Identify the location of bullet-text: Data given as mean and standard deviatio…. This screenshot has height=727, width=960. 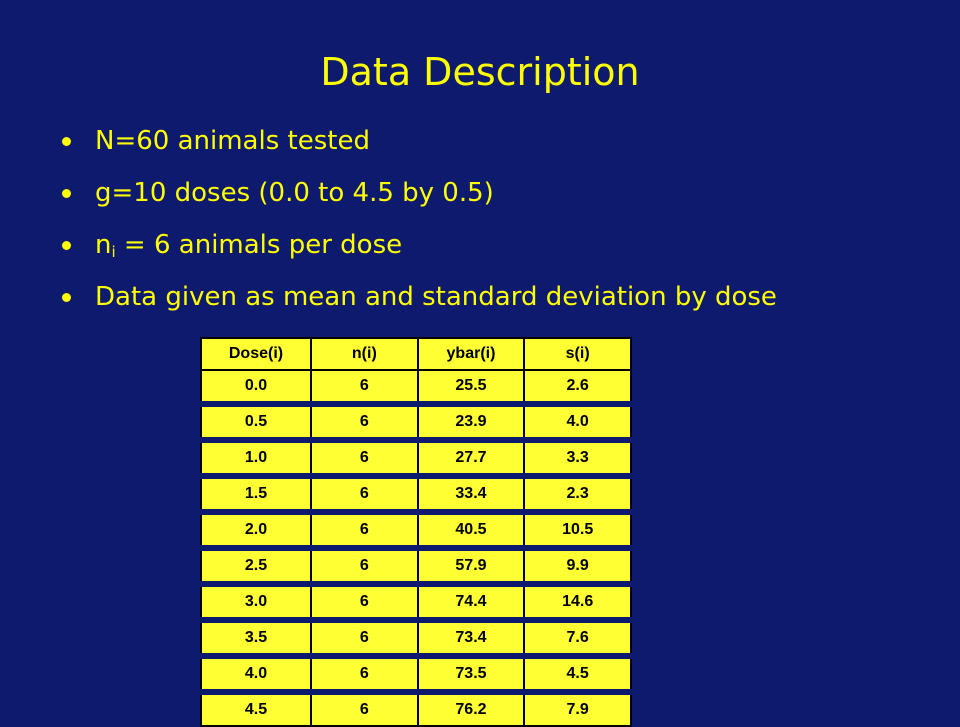
(436, 297).